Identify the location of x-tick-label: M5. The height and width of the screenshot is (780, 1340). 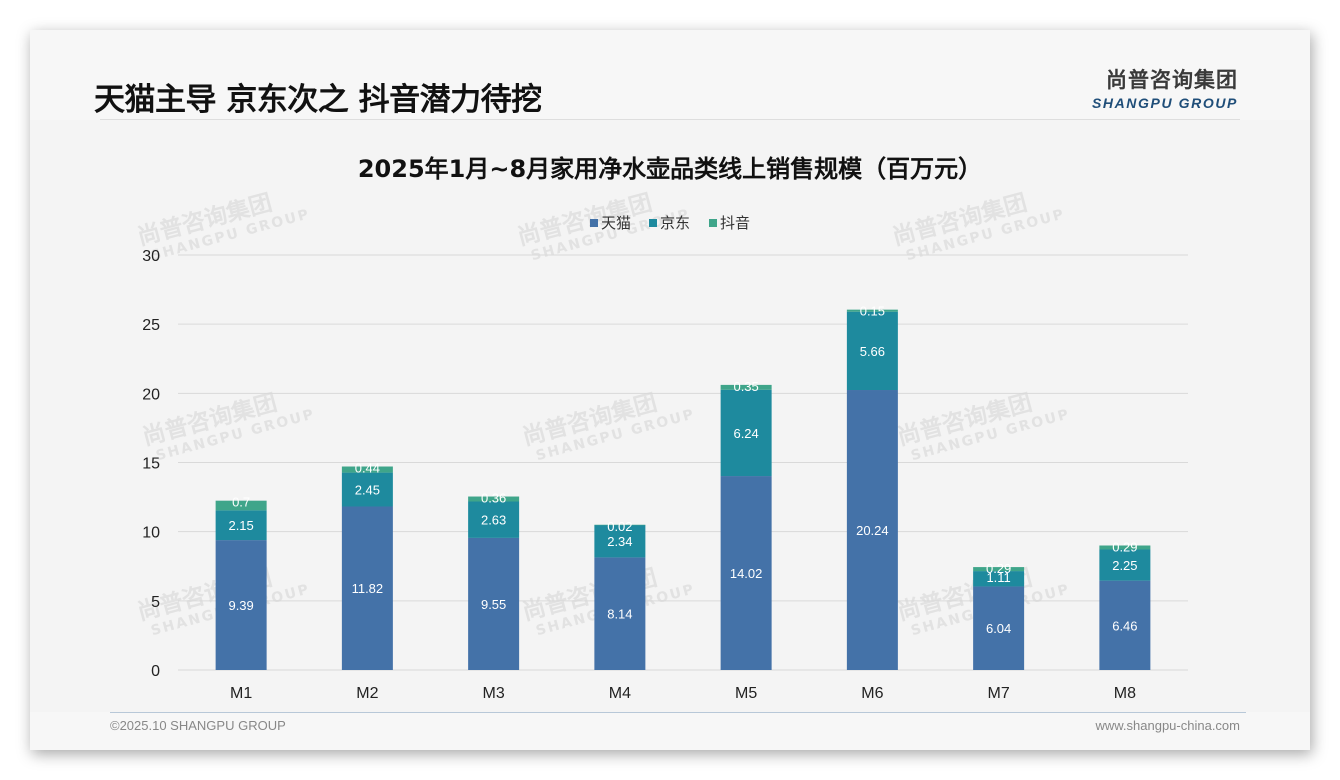
(746, 693).